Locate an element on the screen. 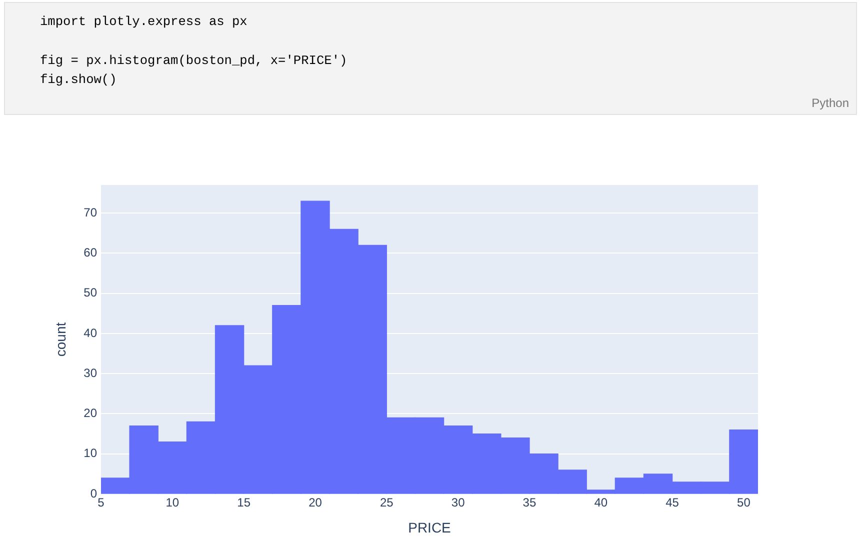  y-tick-label: 20 is located at coordinates (91, 413).